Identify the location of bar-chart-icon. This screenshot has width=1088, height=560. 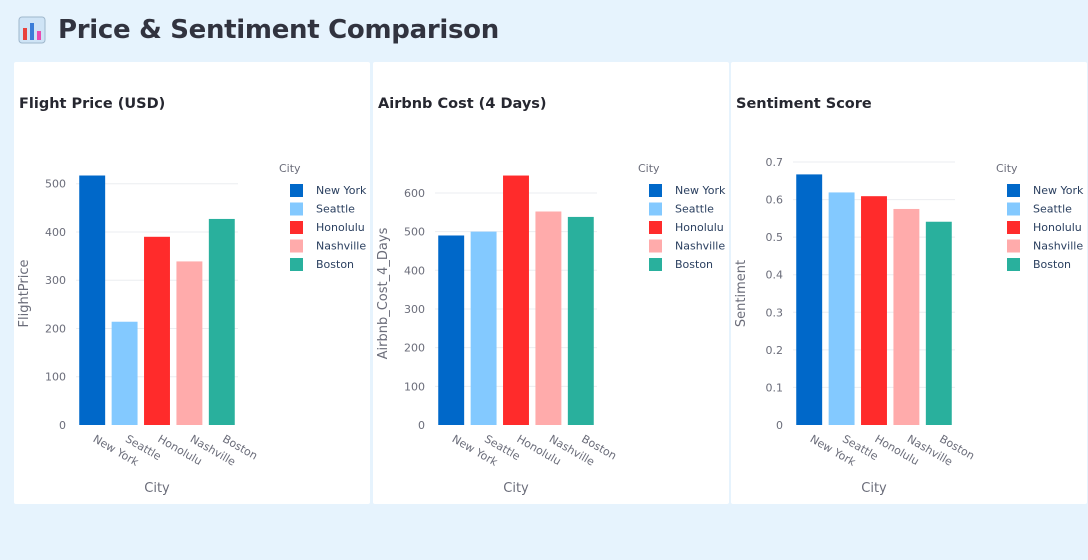
(32, 30).